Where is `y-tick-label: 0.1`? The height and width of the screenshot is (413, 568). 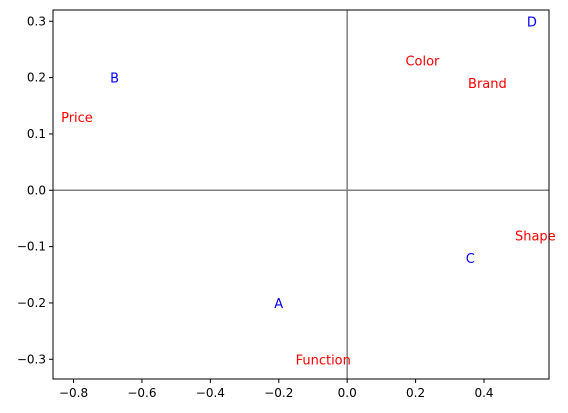
y-tick-label: 0.1 is located at coordinates (36, 134).